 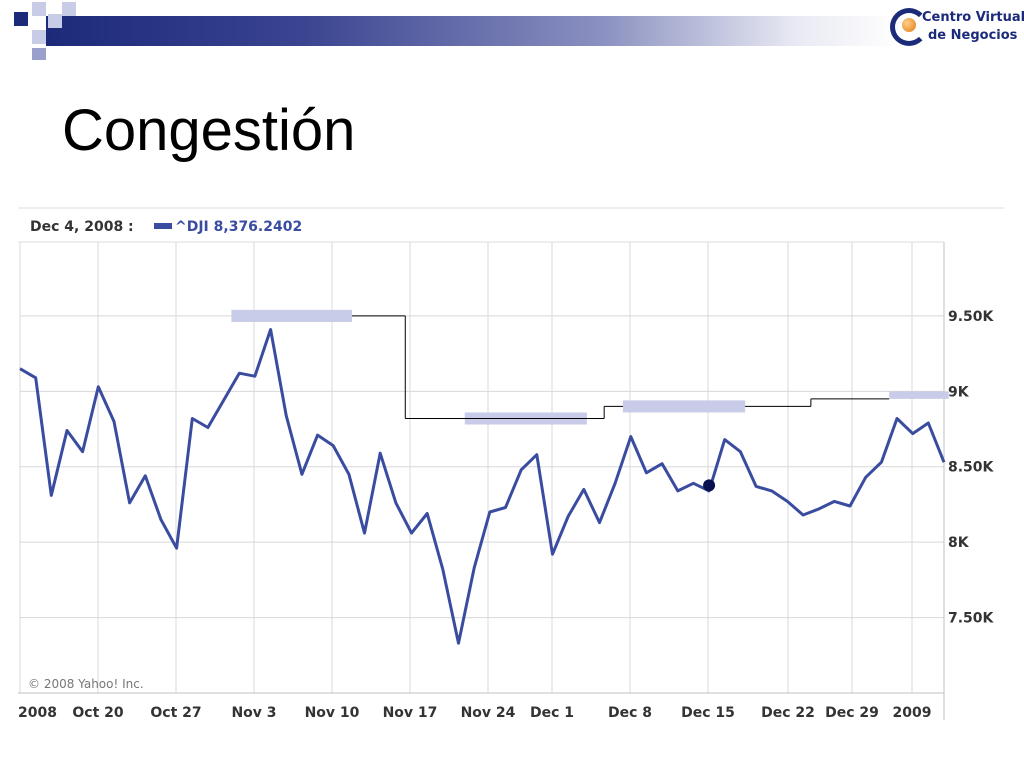 I want to click on gradient-bar, so click(x=473, y=31).